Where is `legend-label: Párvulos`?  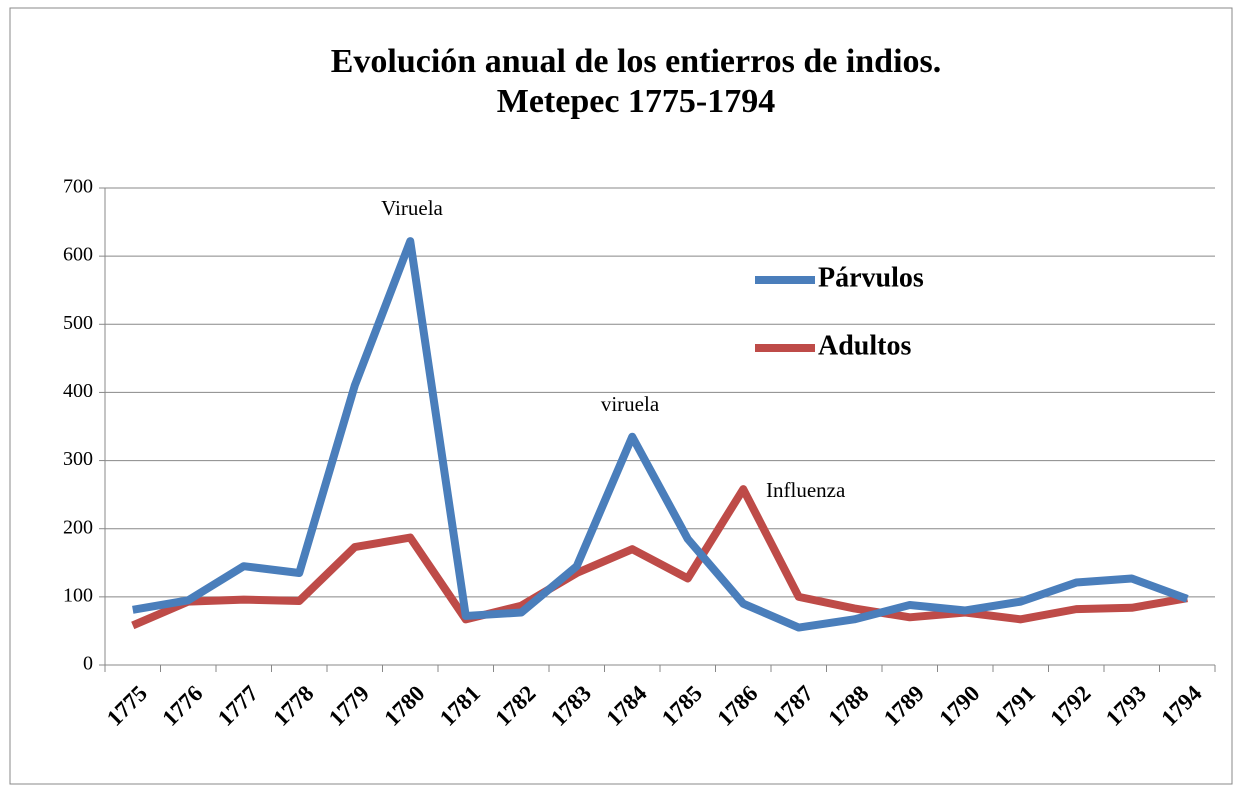
legend-label: Párvulos is located at coordinates (871, 277).